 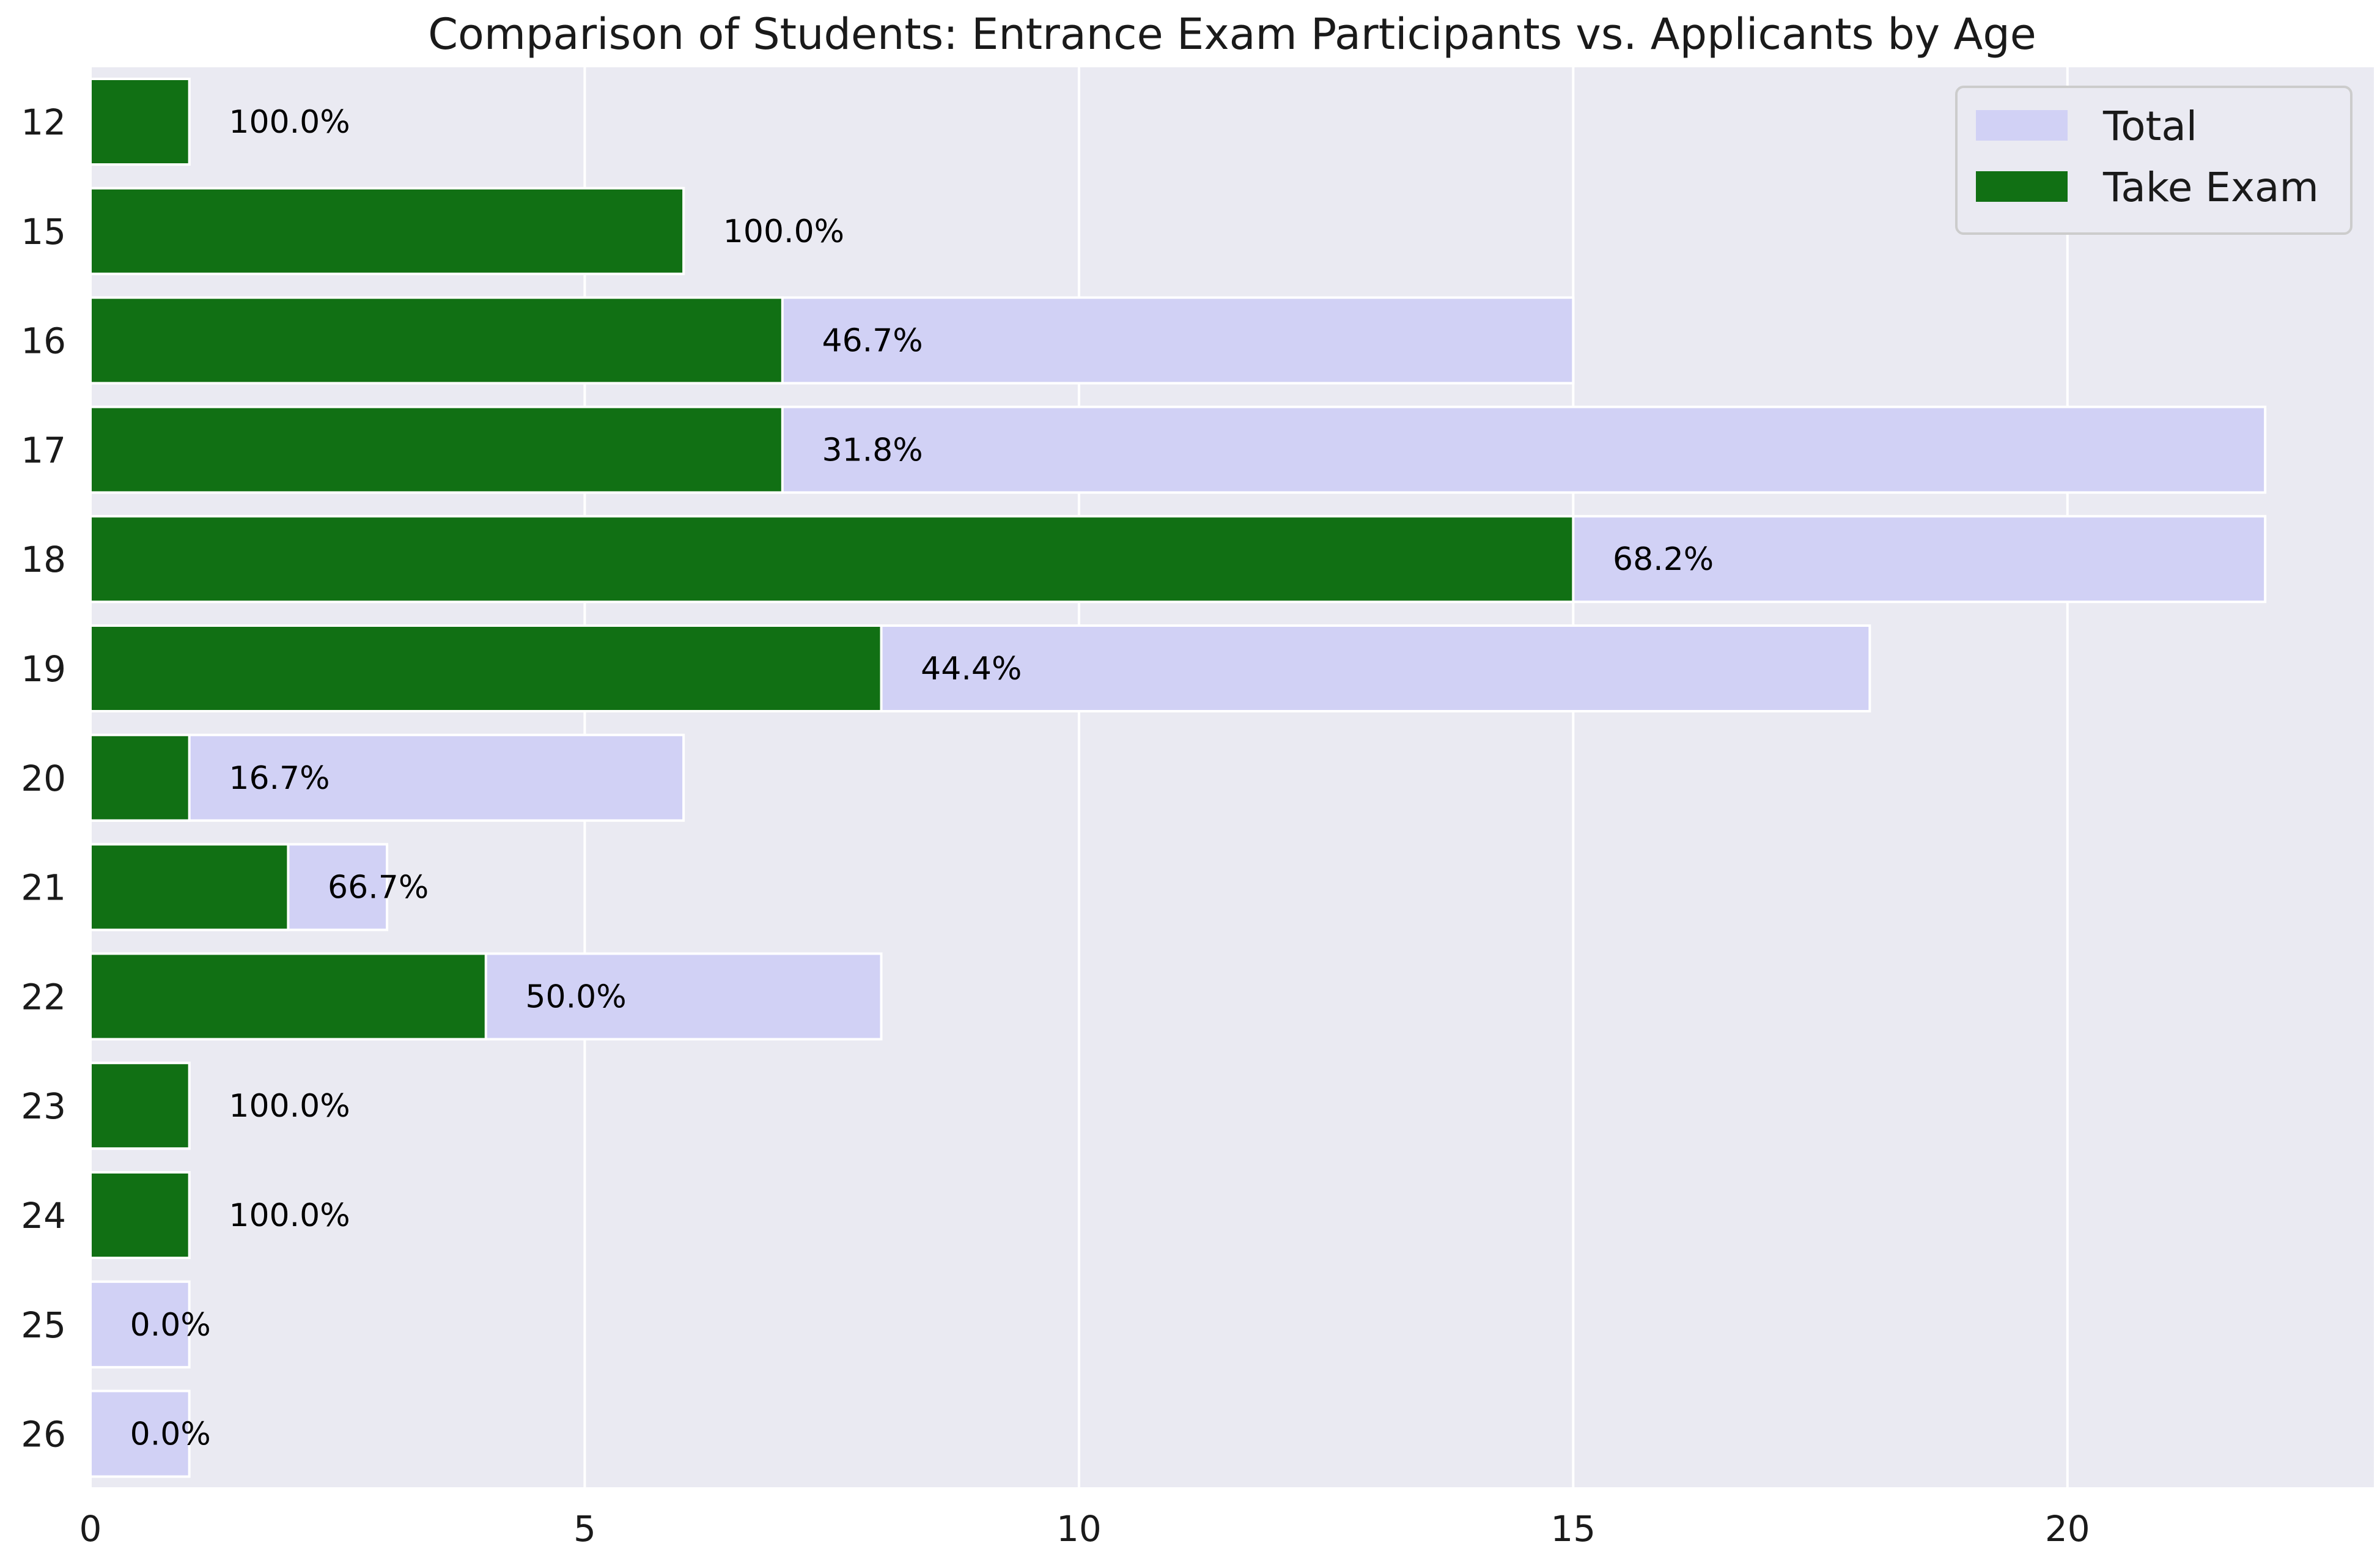 I want to click on legend-label-total: Total, so click(x=2149, y=126).